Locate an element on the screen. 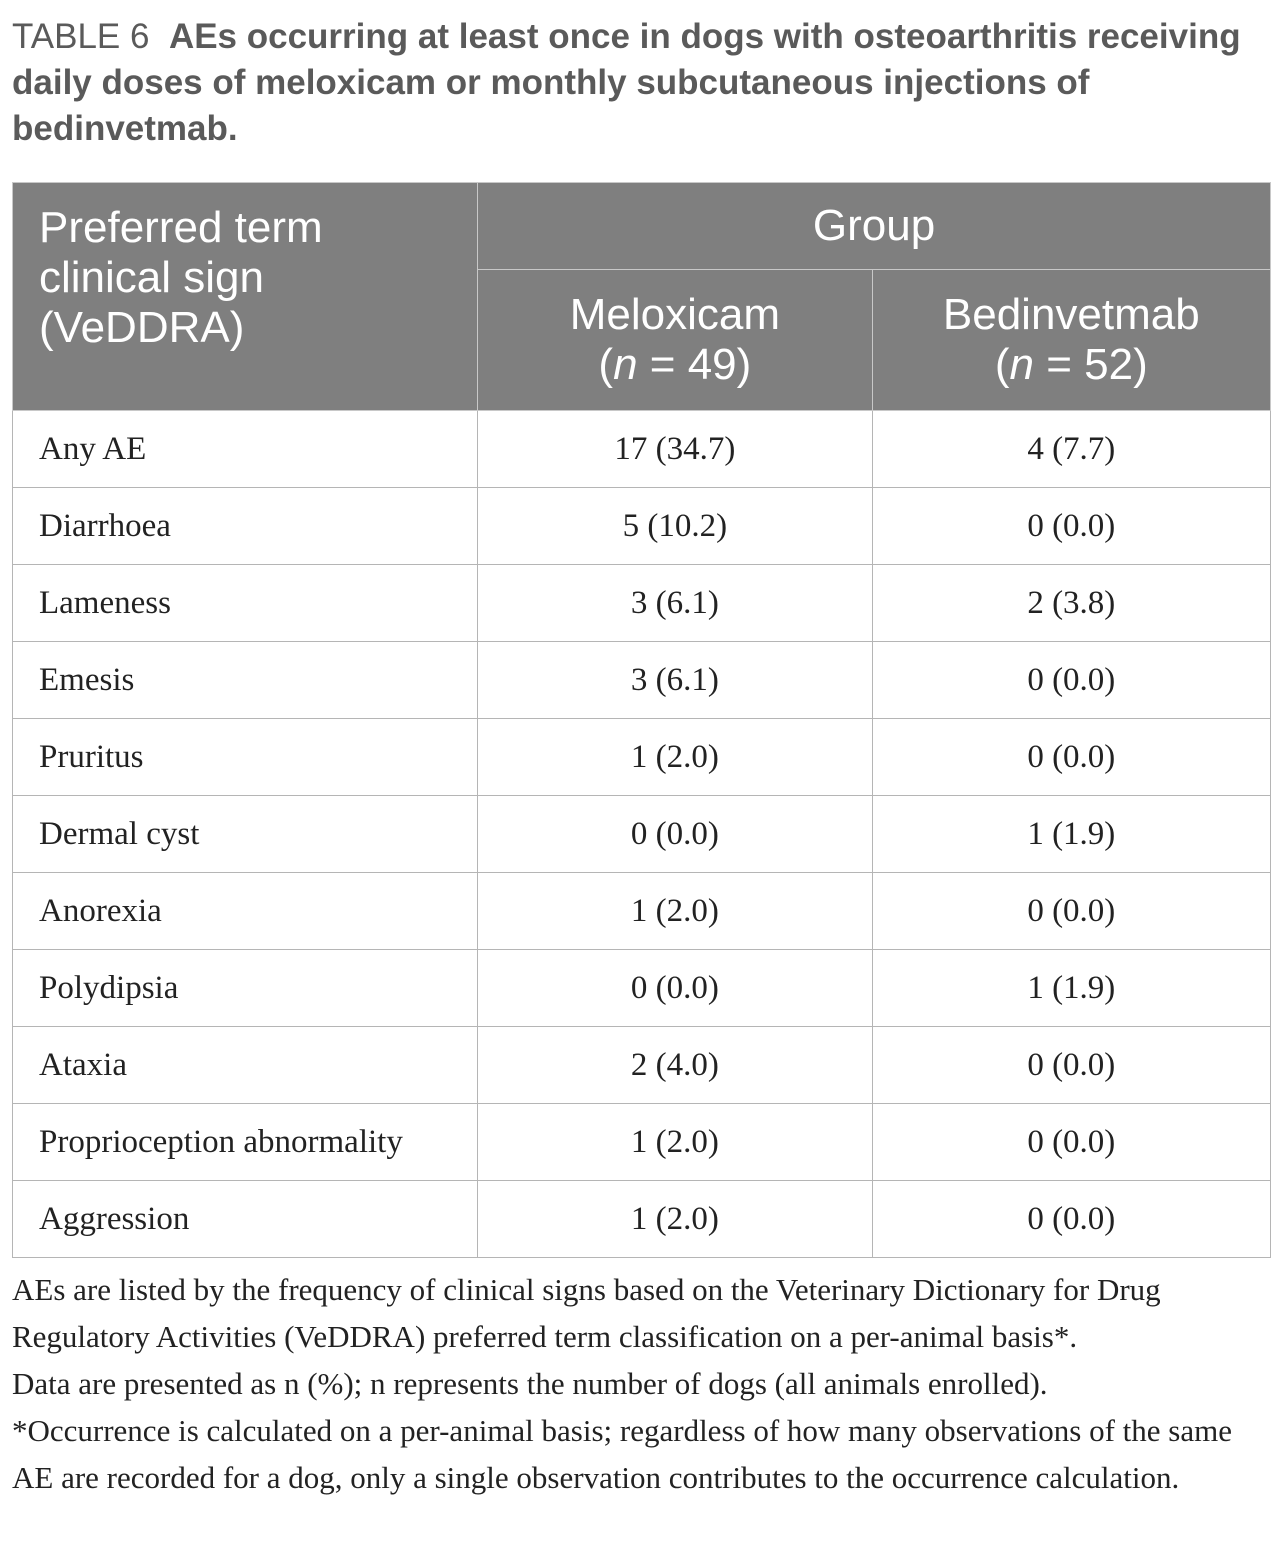 The width and height of the screenshot is (1280, 1556). value-cell: 5 (10.2) is located at coordinates (675, 526).